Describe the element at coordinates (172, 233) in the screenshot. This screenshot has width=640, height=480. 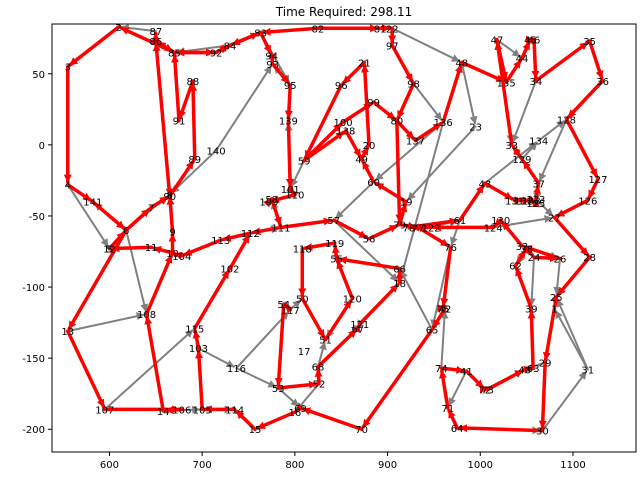
I see `node-label: 9` at that location.